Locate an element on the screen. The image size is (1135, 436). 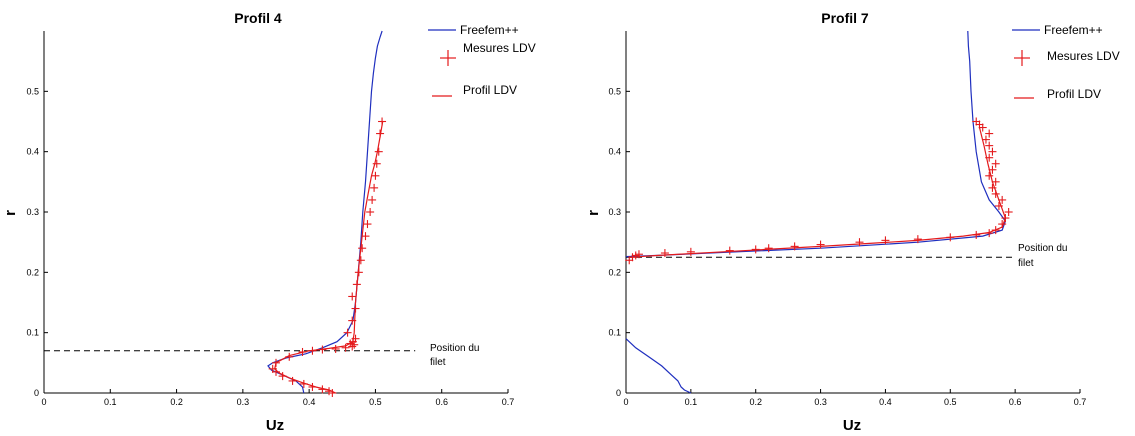
freefem-line is located at coordinates (658, 366).